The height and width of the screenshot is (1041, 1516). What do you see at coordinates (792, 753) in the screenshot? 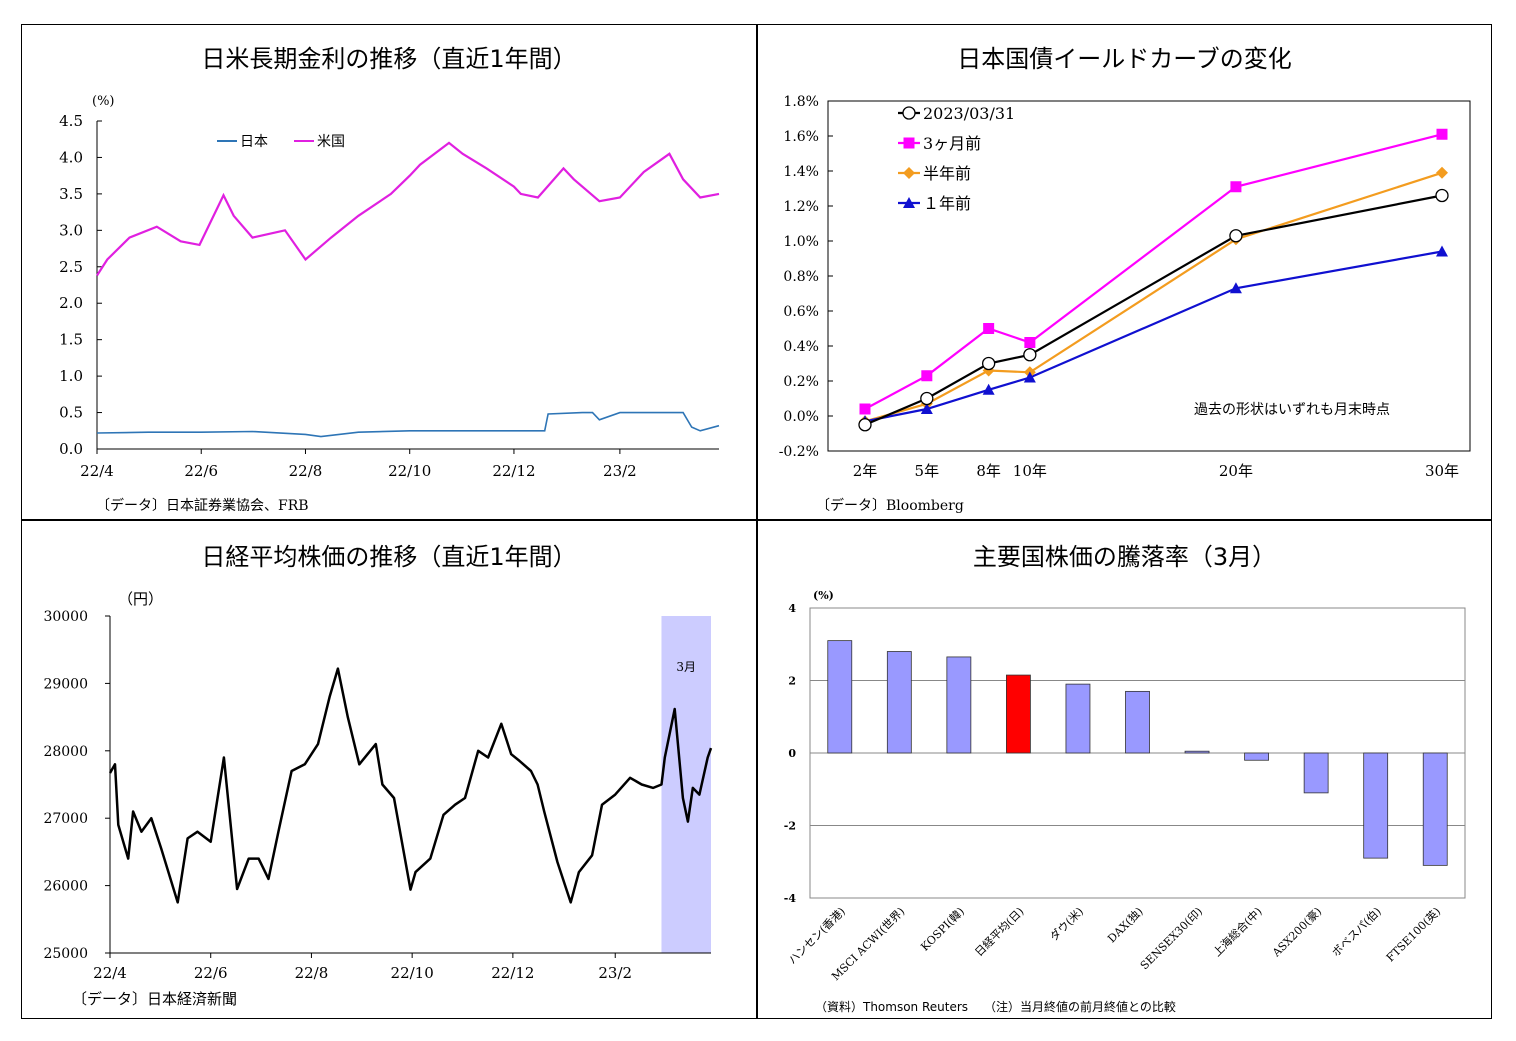
I see `y-tick-label: 0` at bounding box center [792, 753].